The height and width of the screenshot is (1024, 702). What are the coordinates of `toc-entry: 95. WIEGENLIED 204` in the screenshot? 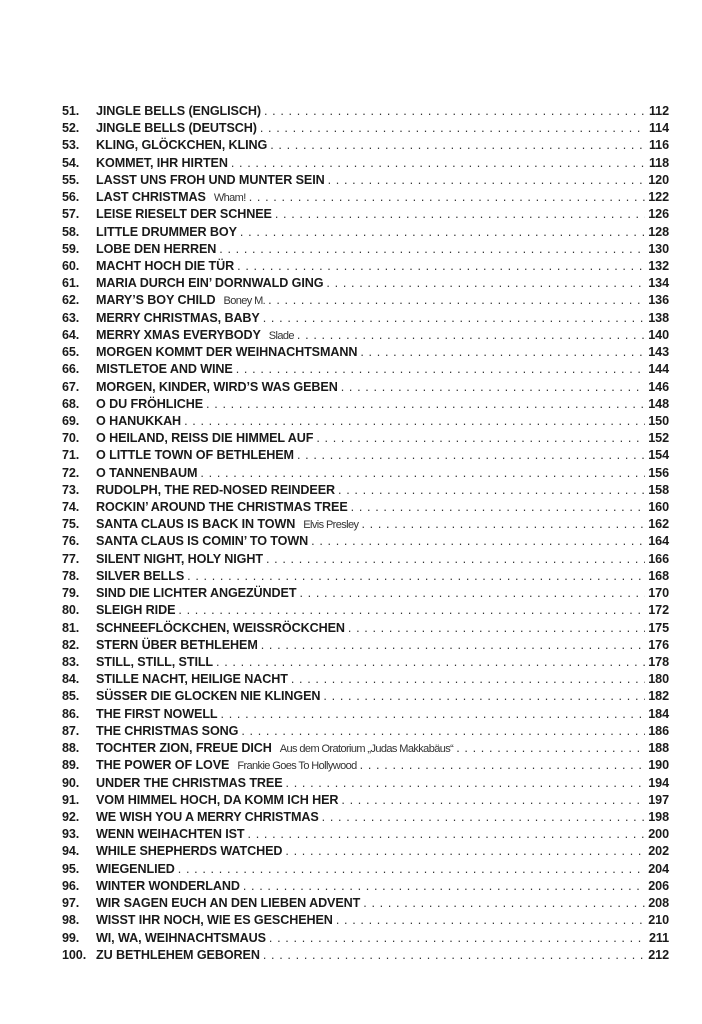 It's located at (365, 870).